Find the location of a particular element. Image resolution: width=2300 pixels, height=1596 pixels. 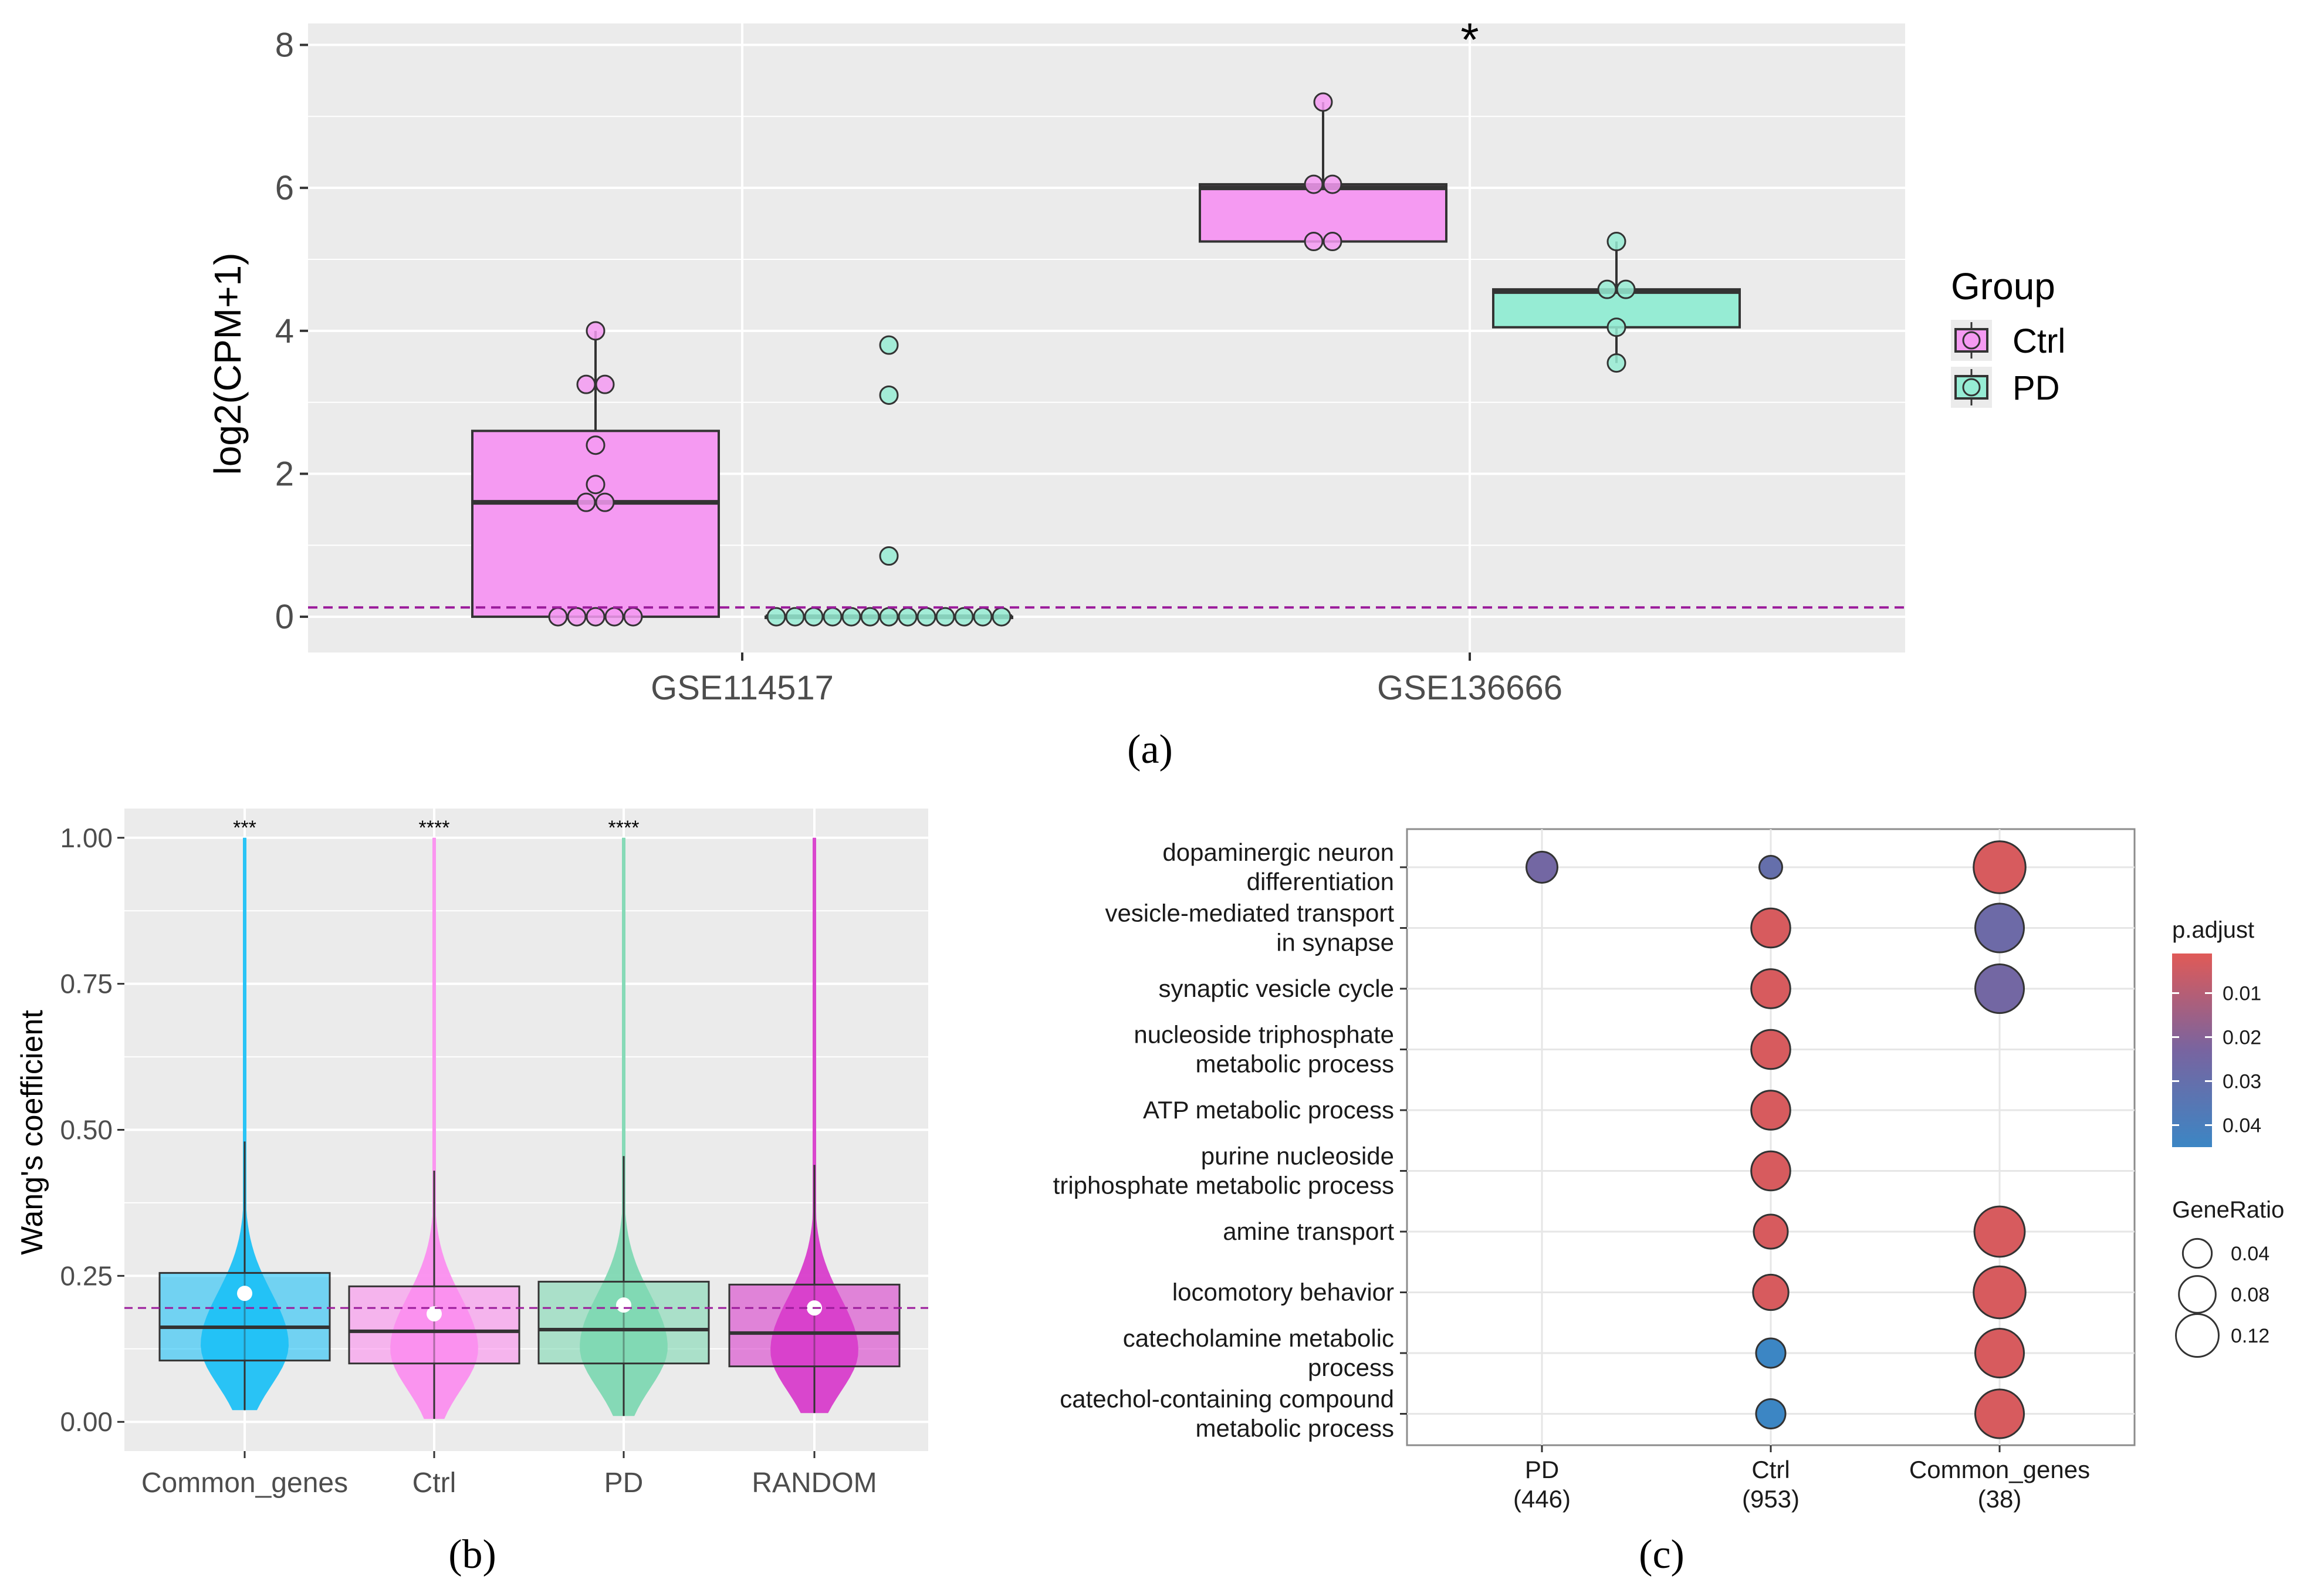

panel-a-y-ticks: 0 2 4 6 8 is located at coordinates (291, 331).